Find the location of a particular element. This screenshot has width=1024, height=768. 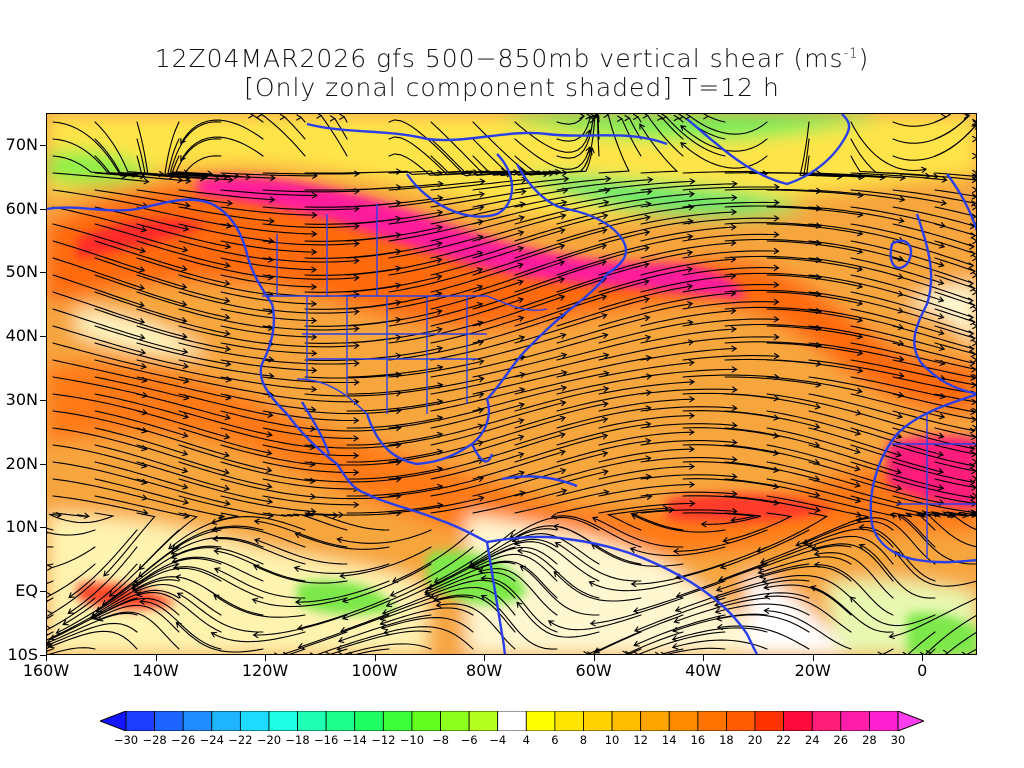

colorbar-label: 26 is located at coordinates (841, 740).